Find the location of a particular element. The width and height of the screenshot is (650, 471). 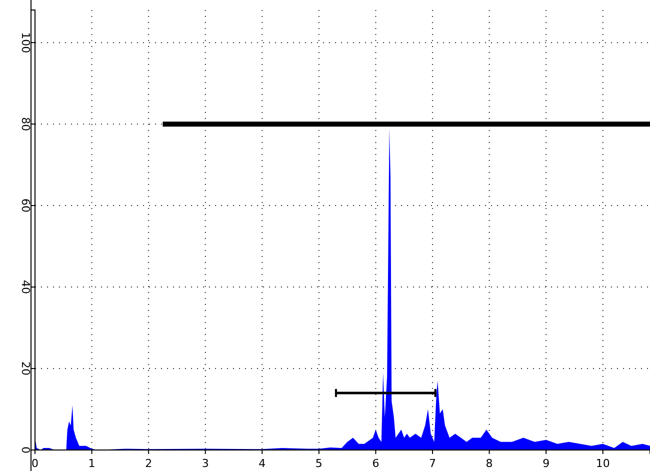

x-tick-label: 10 is located at coordinates (603, 463).